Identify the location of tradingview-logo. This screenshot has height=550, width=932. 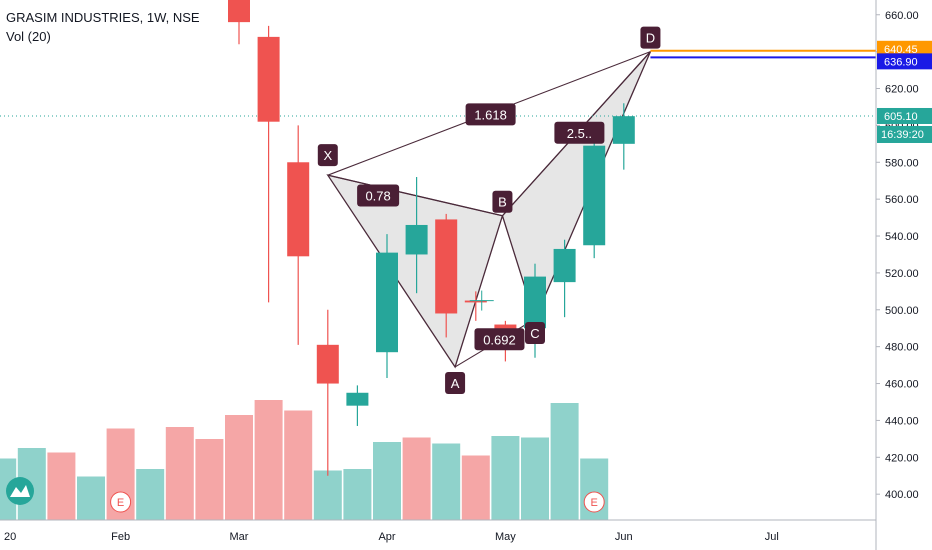
(20, 491).